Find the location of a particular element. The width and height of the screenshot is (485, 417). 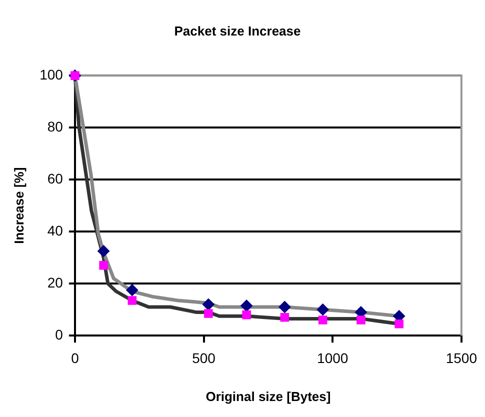

chart-title: Packet size Increase is located at coordinates (237, 30).